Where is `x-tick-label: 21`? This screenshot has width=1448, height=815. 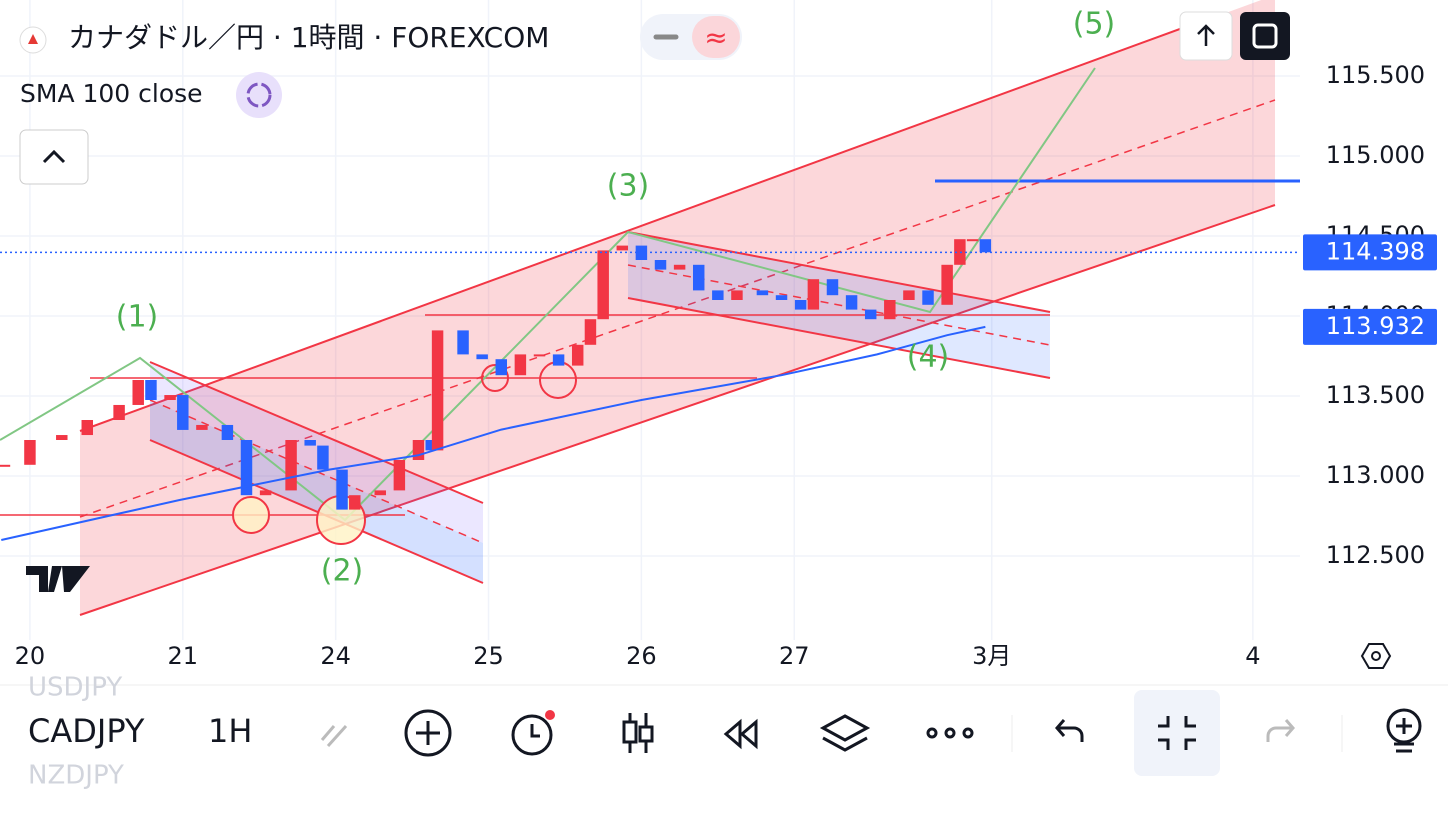 x-tick-label: 21 is located at coordinates (183, 656).